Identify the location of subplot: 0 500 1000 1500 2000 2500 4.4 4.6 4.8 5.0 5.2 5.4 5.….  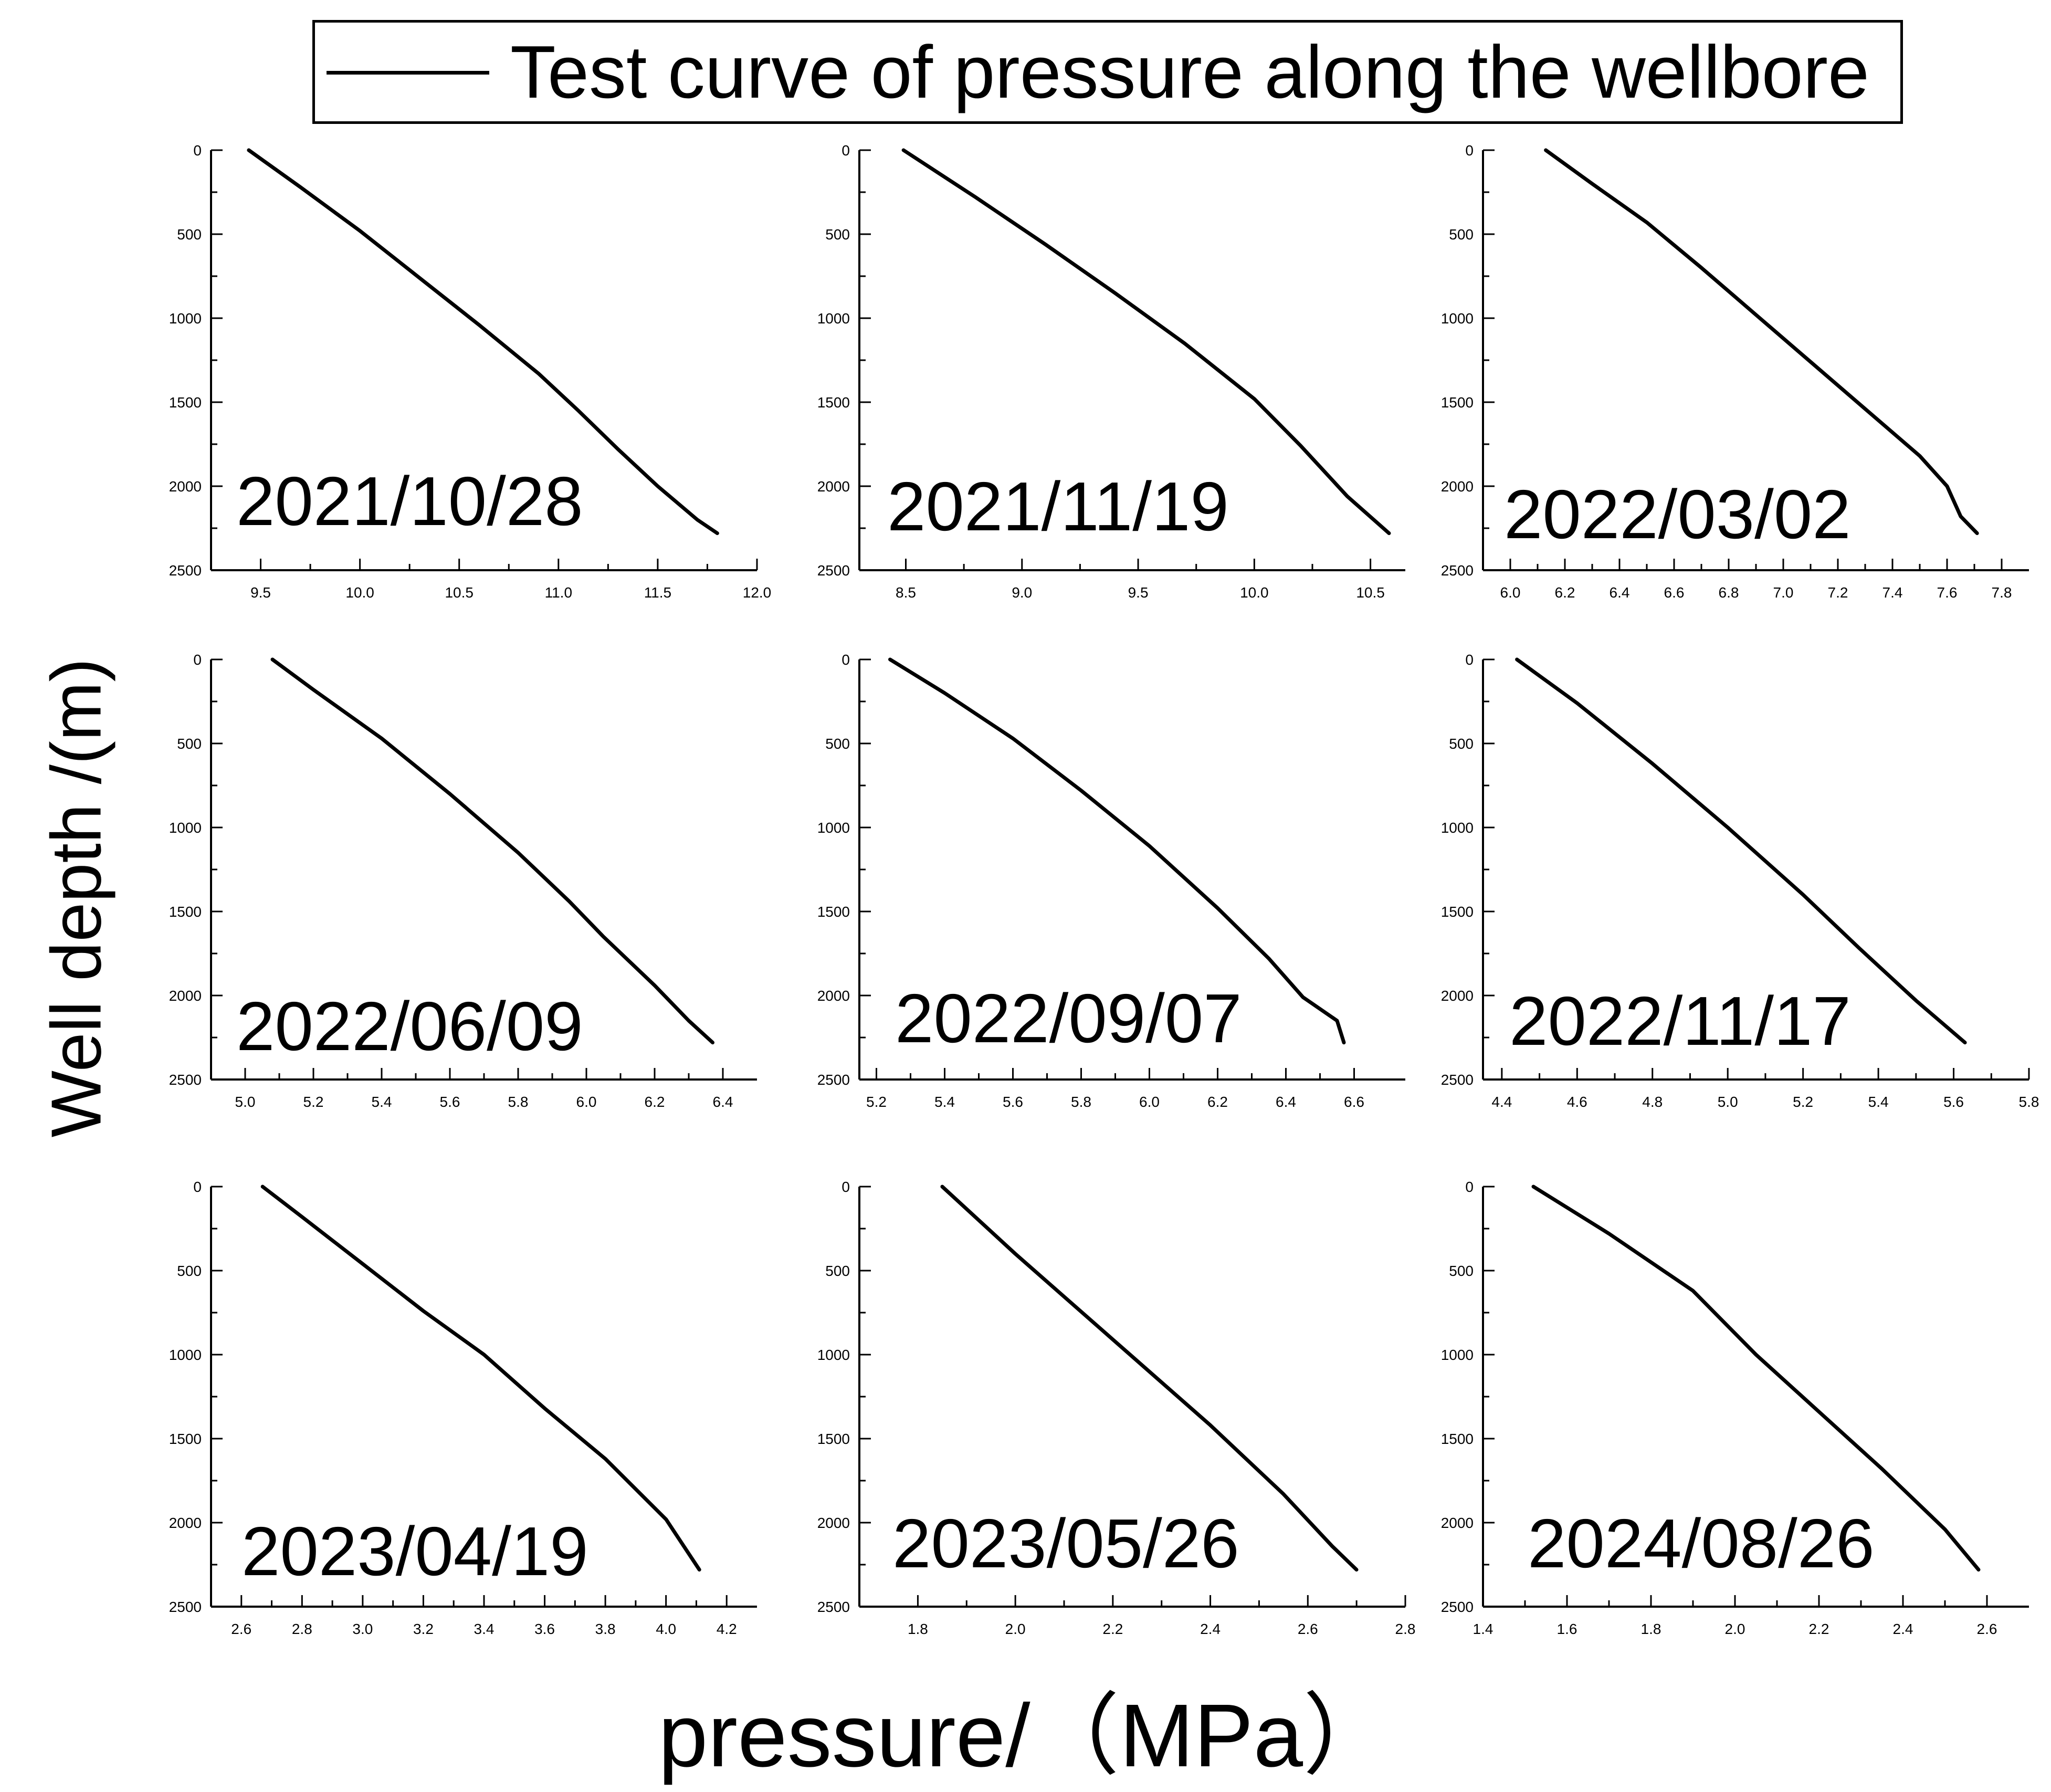
(1740, 881).